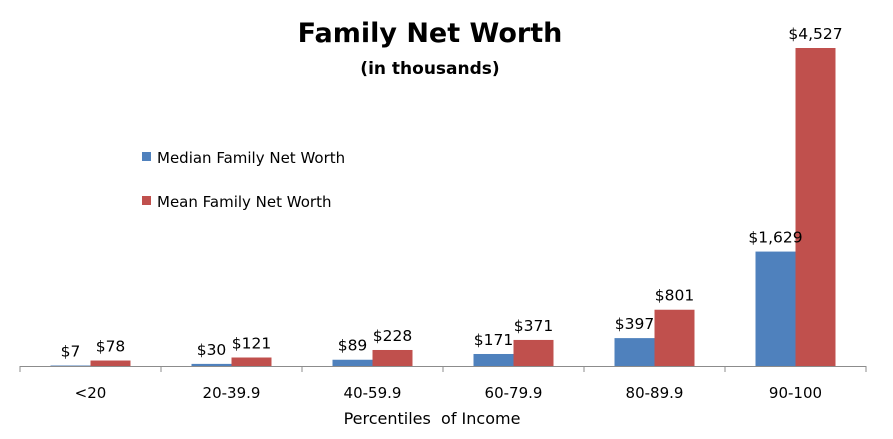 The image size is (893, 439). I want to click on mean-data-label: $371, so click(533, 326).